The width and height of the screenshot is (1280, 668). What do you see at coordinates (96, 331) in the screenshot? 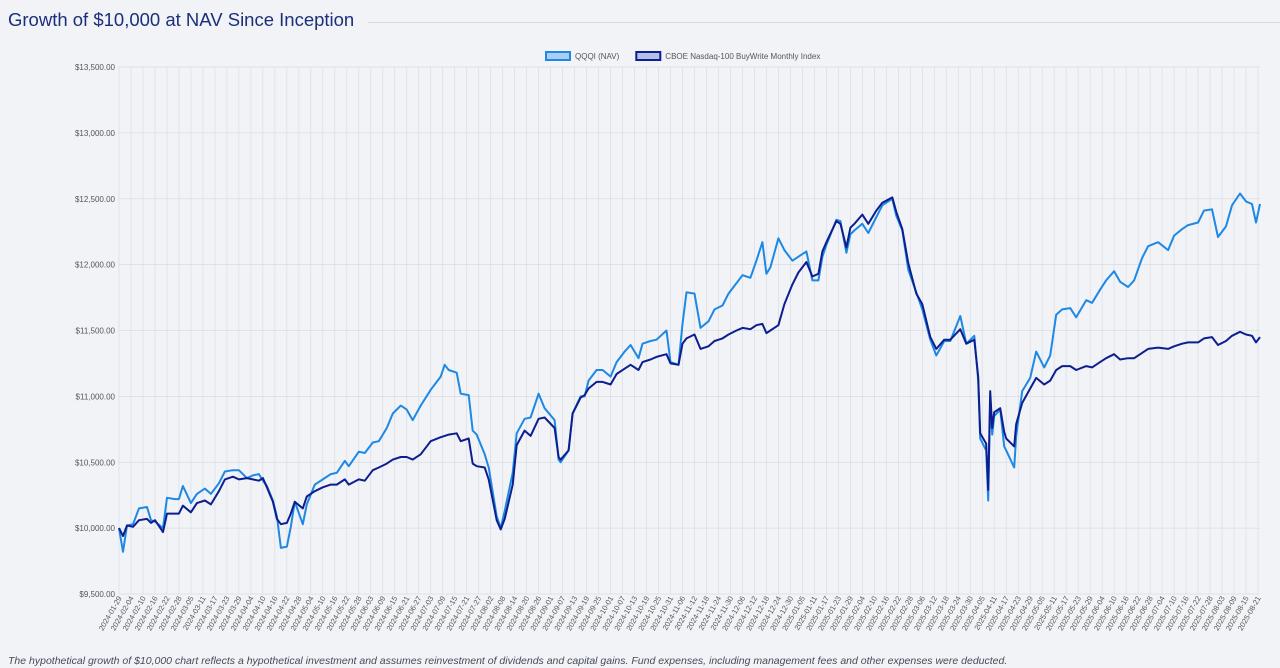
I see `y-tick-label: $11,500.00` at bounding box center [96, 331].